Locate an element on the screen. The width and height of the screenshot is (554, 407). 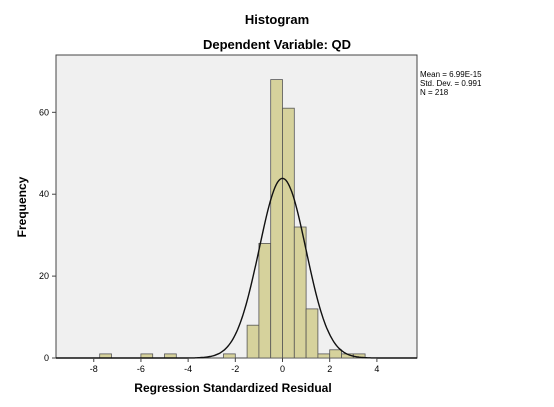
x-tick-label: -8 is located at coordinates (94, 369).